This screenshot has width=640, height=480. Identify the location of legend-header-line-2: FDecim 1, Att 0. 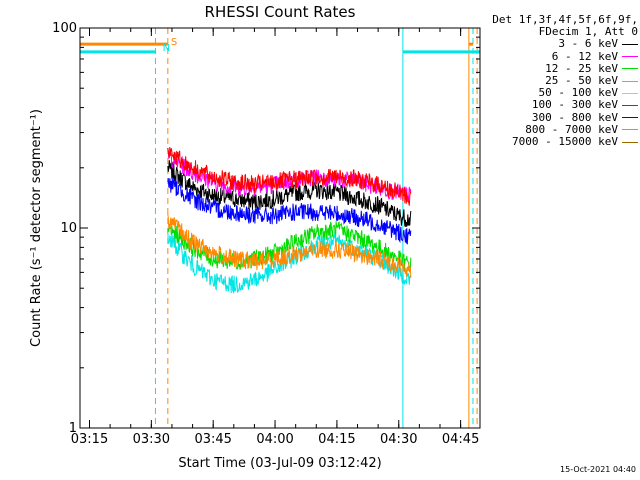
(588, 32).